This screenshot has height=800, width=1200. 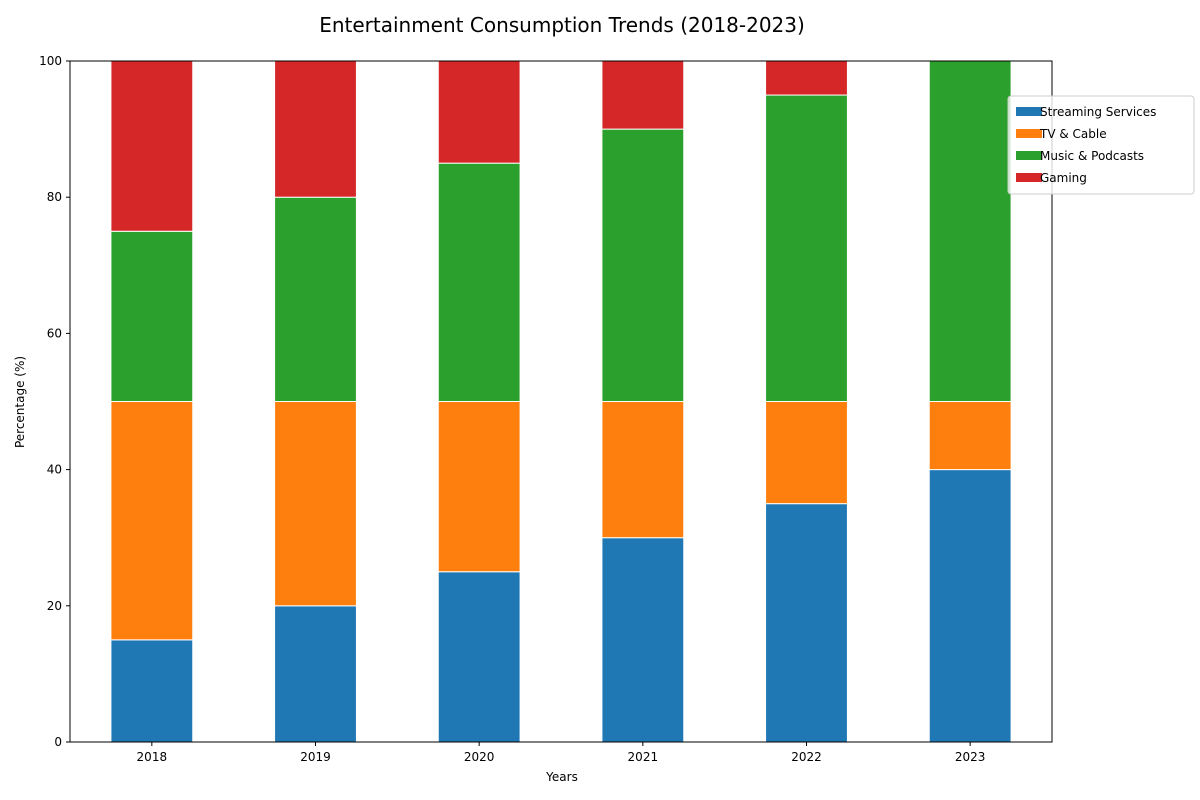 What do you see at coordinates (152, 757) in the screenshot?
I see `x-tick-label: 2018` at bounding box center [152, 757].